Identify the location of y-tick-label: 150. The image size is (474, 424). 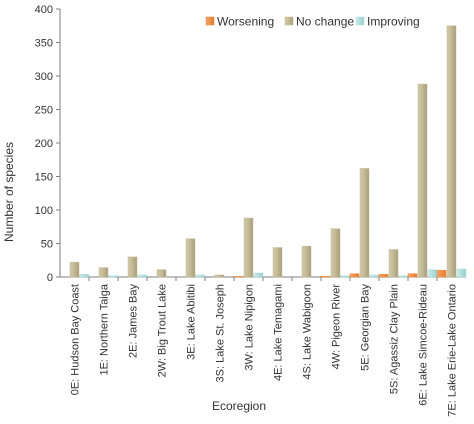
(44, 178).